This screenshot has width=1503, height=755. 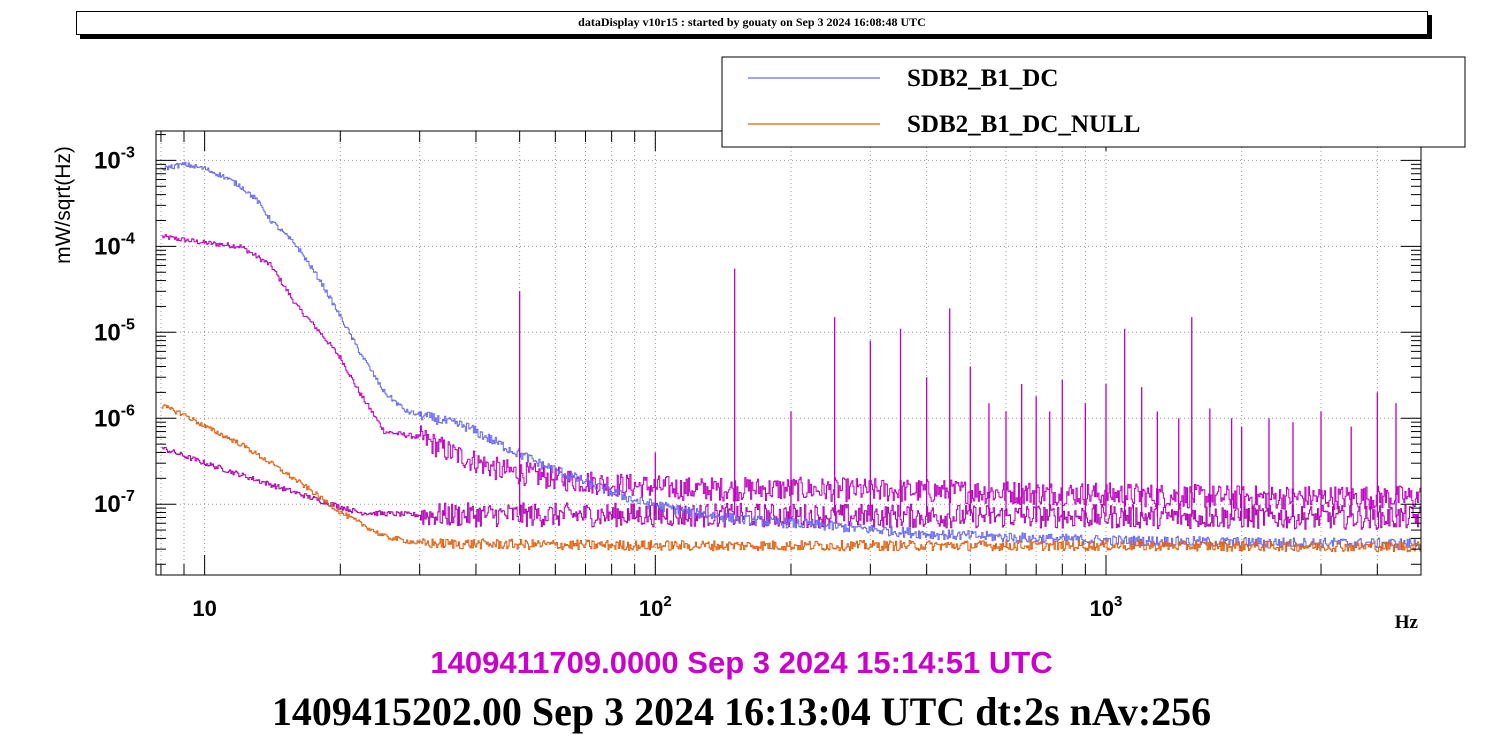 What do you see at coordinates (1023, 124) in the screenshot?
I see `legend-label: SDB2_B1_DC_NULL` at bounding box center [1023, 124].